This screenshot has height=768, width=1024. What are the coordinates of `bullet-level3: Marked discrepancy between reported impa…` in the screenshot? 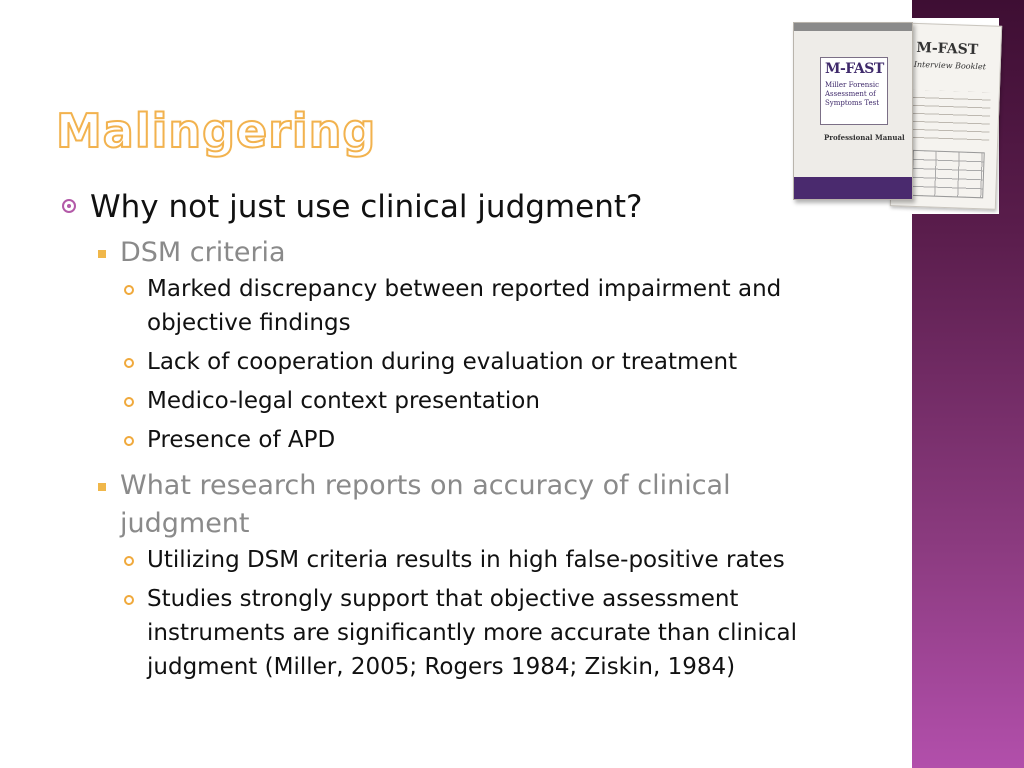 It's located at (459, 306).